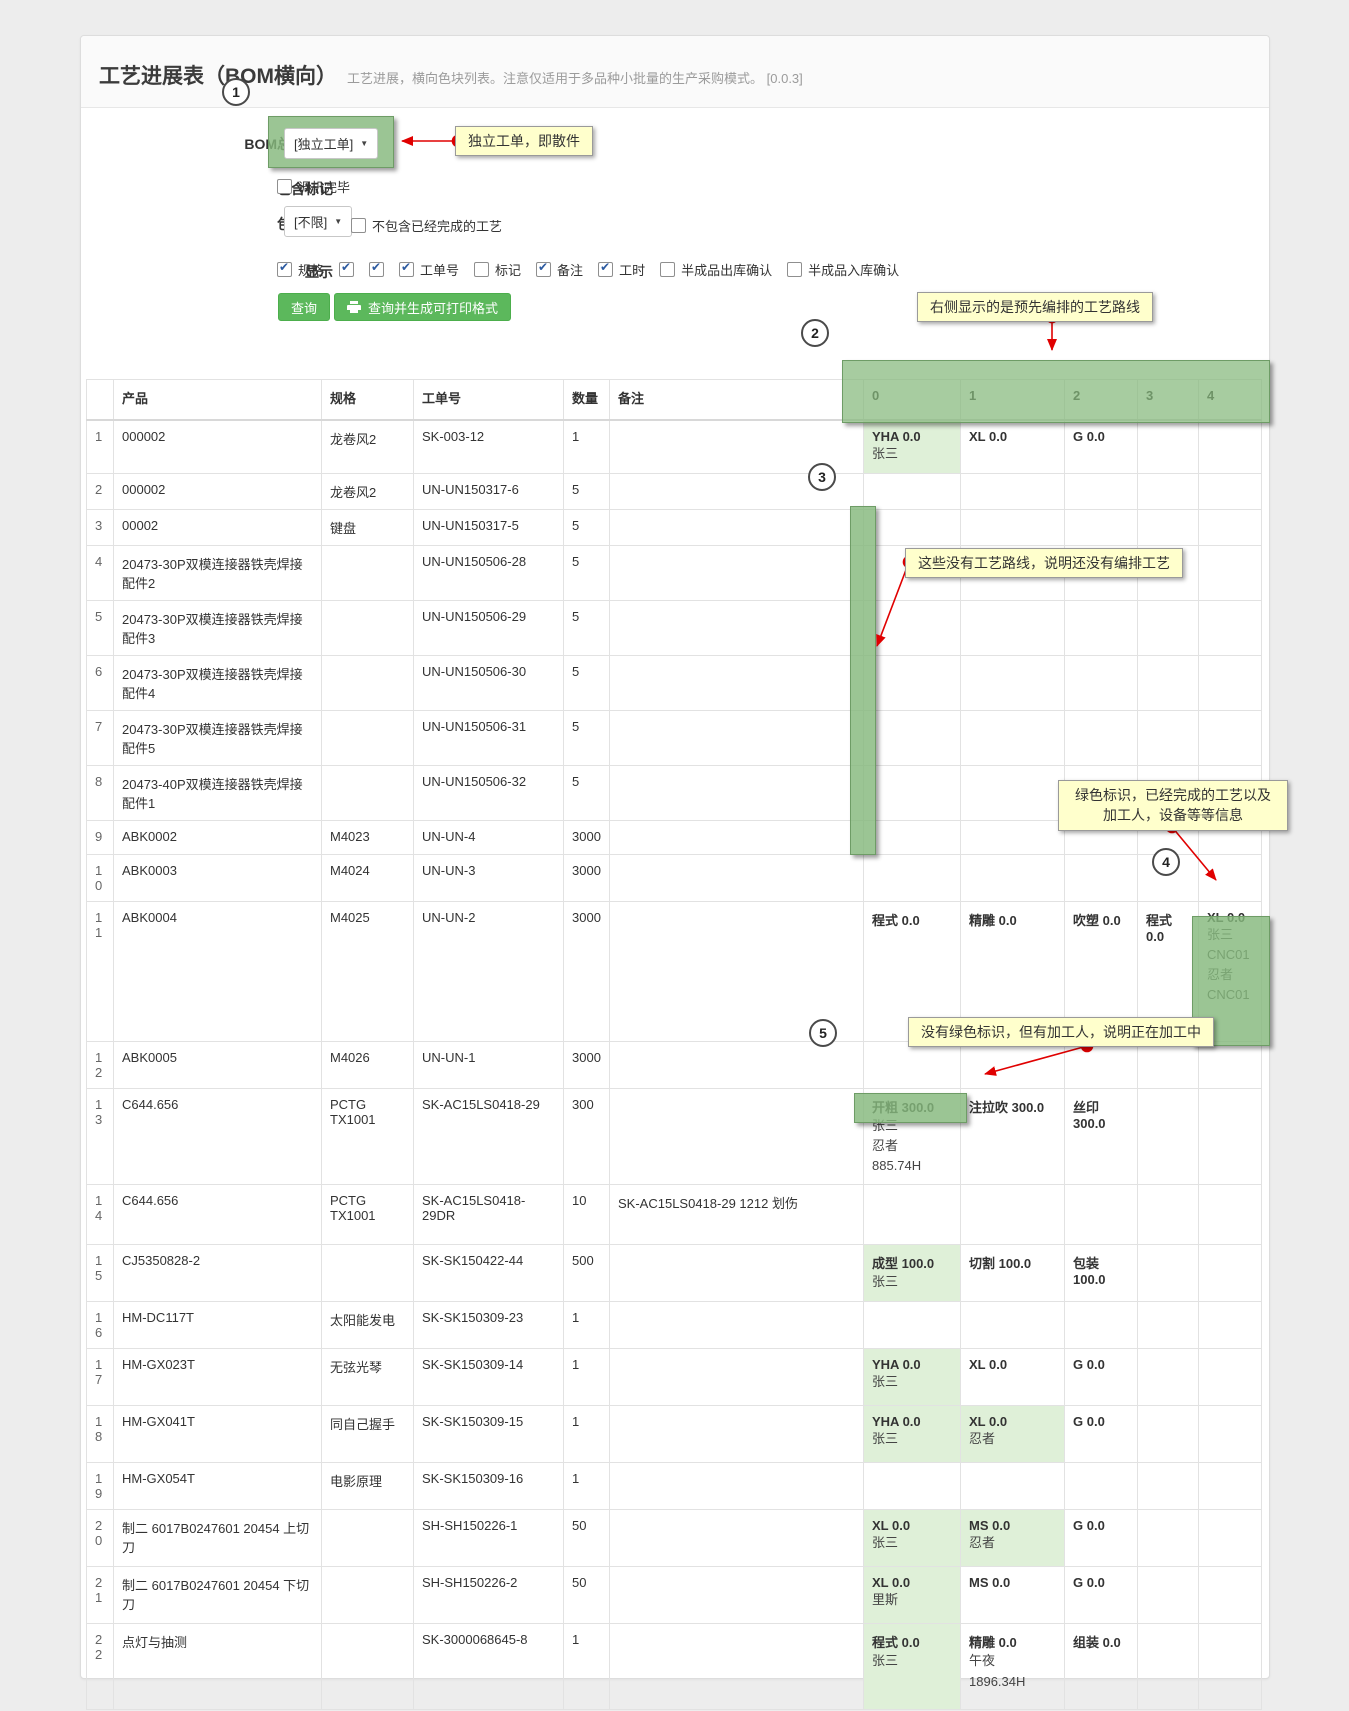 The height and width of the screenshot is (1711, 1349). Describe the element at coordinates (100, 1273) in the screenshot. I see `row-index: 15` at that location.